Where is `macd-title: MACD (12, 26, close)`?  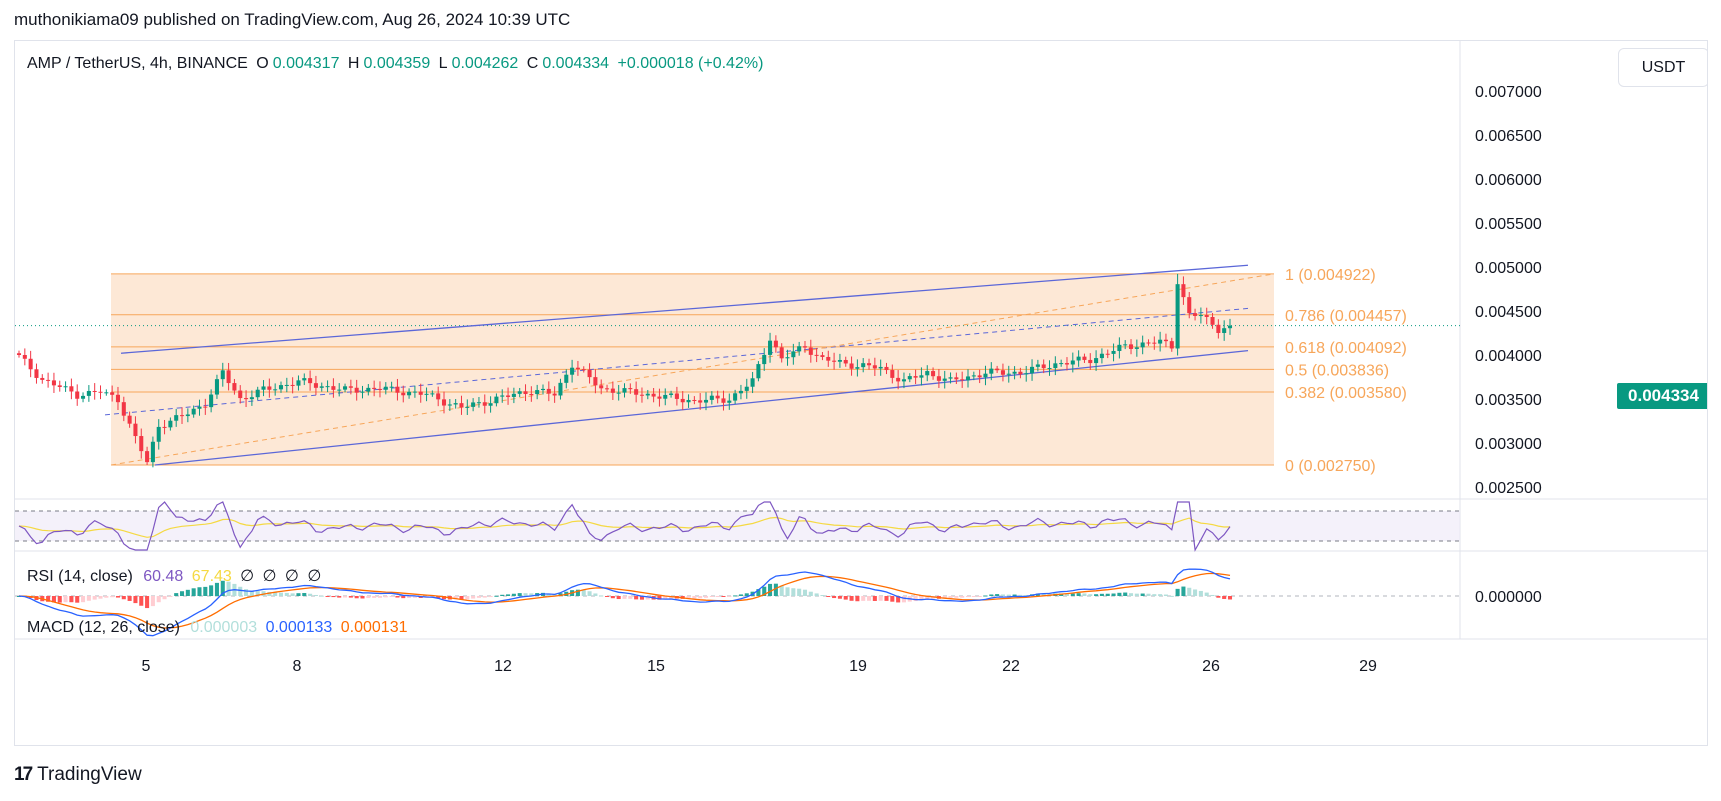
macd-title: MACD (12, 26, close) is located at coordinates (103, 627).